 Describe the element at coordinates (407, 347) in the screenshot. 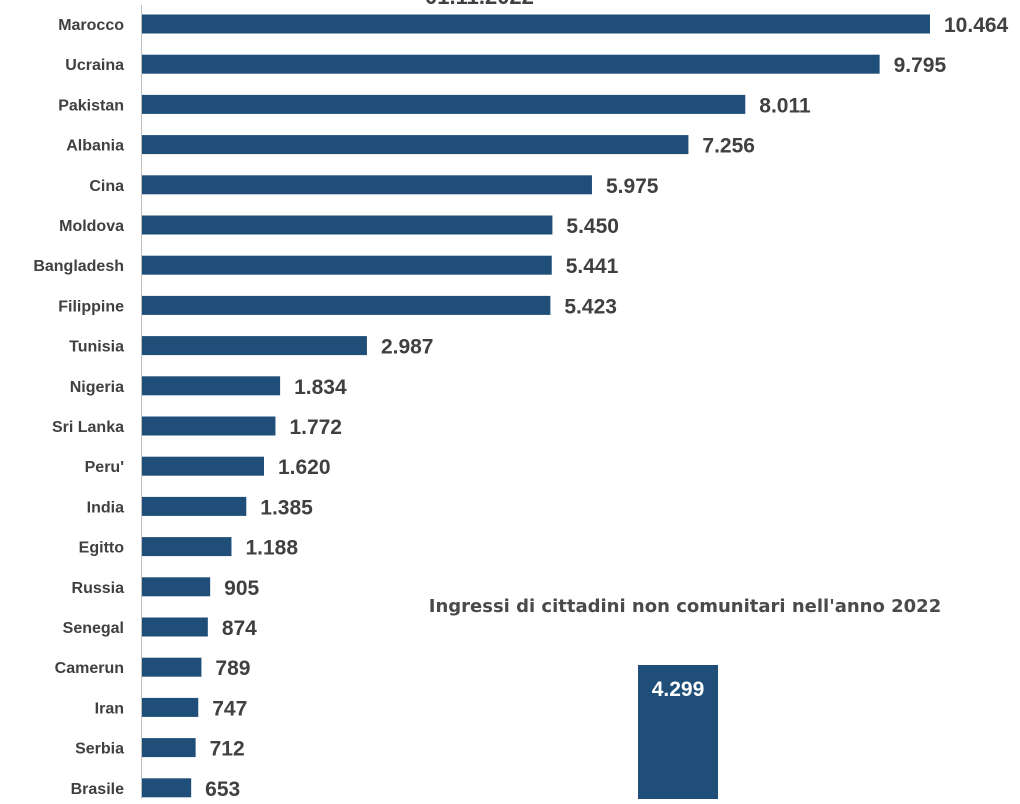

I see `value-label: 2.987` at that location.